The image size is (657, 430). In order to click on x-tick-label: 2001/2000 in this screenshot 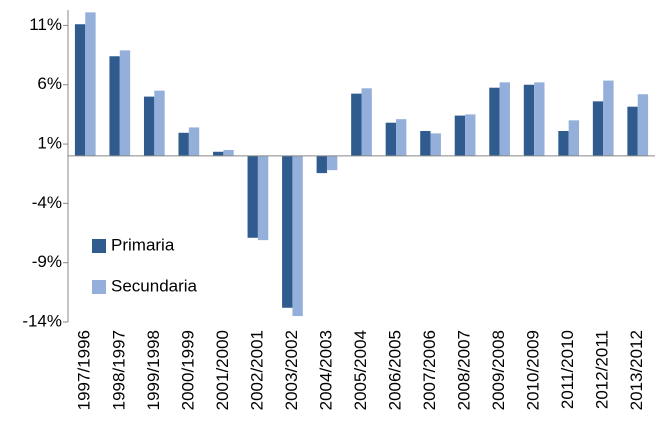, I will do `click(222, 370)`.